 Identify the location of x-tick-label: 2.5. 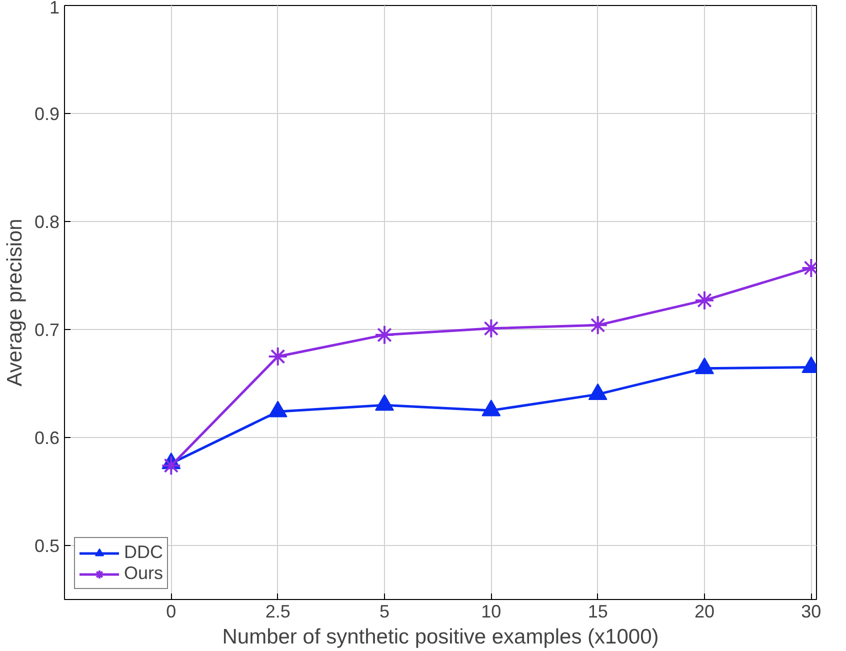
(277, 612).